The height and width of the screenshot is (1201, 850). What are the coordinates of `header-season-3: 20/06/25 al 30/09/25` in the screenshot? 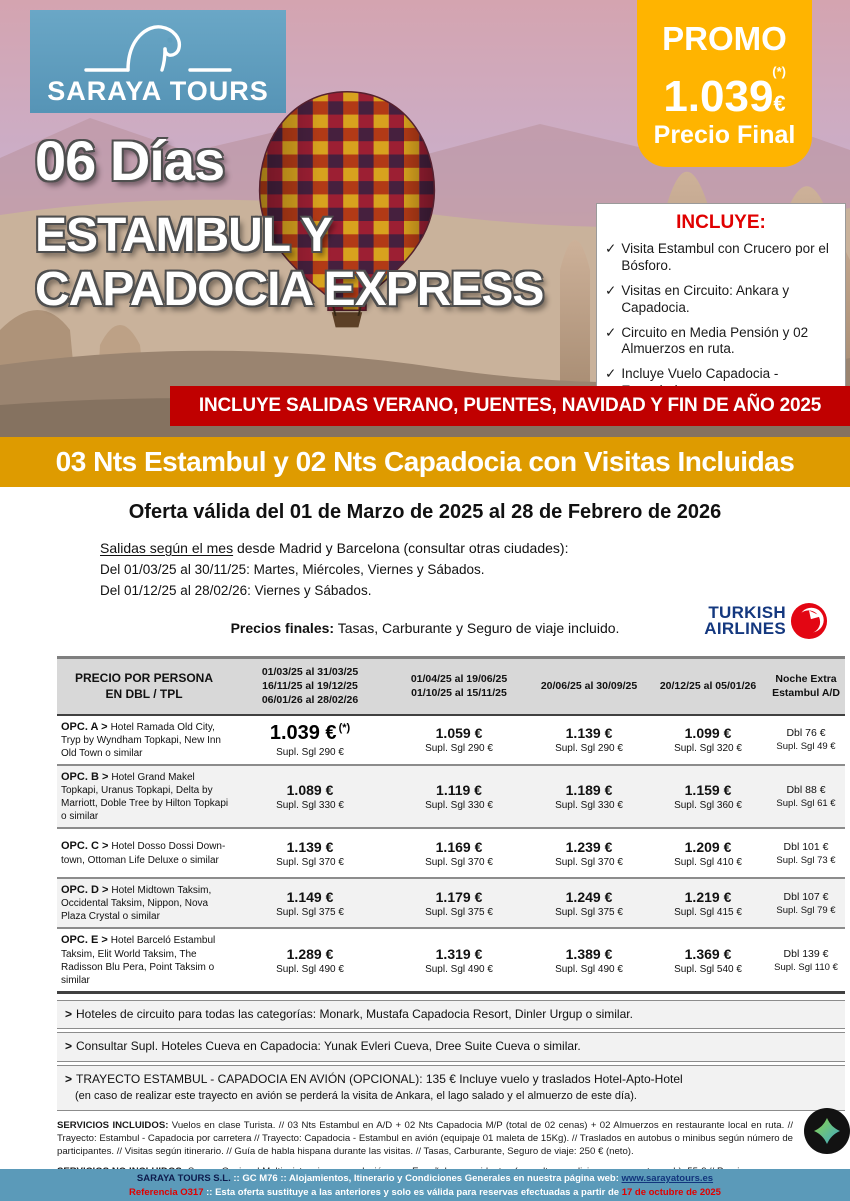 It's located at (589, 686).